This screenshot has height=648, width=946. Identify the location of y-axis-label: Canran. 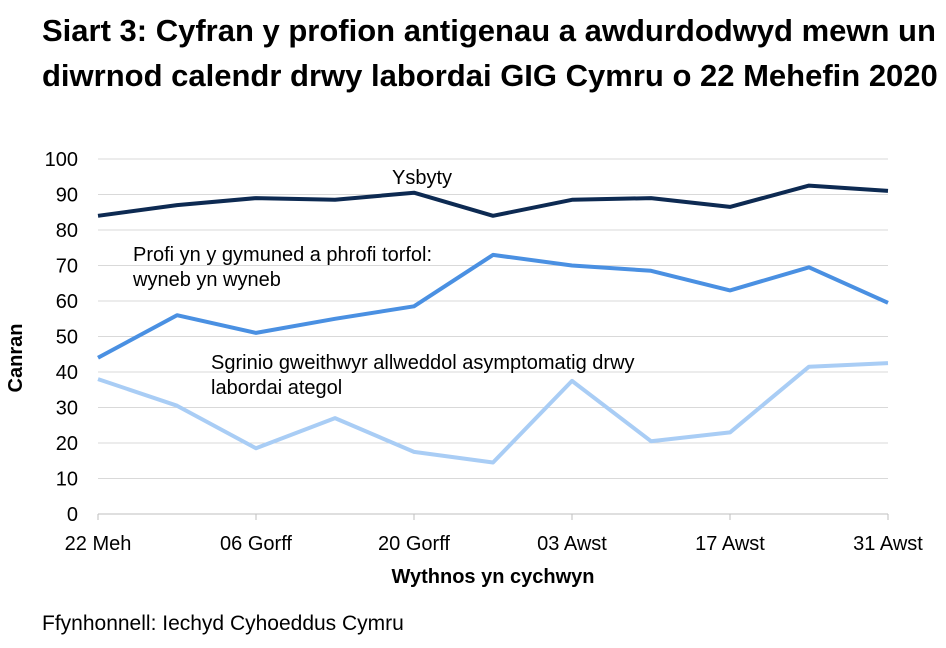
(16, 358).